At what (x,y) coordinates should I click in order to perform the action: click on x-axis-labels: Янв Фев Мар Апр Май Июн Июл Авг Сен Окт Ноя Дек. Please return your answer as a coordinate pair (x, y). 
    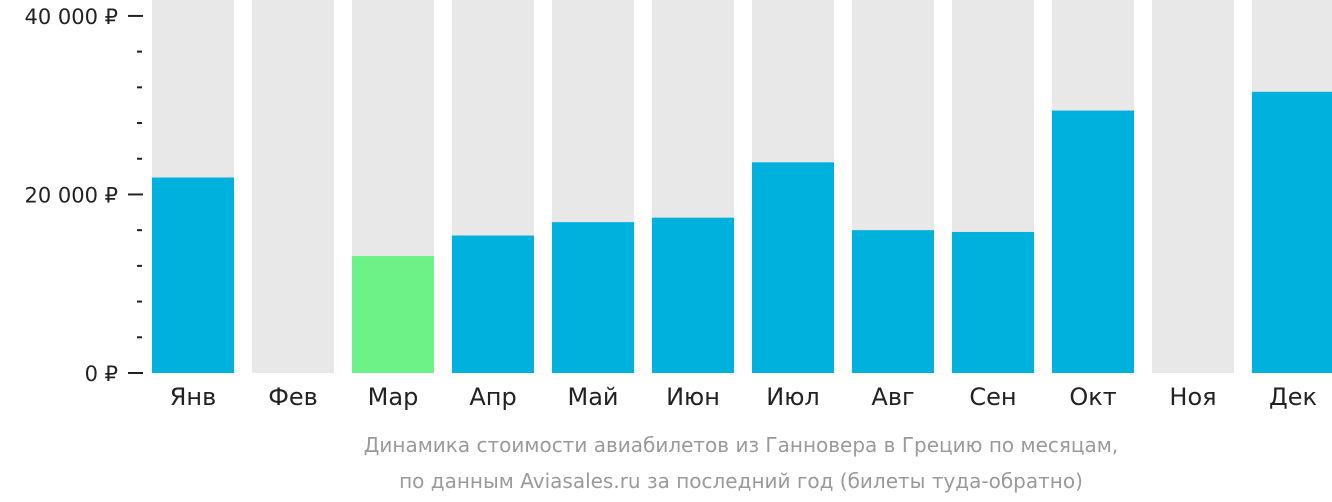
    Looking at the image, I should click on (743, 397).